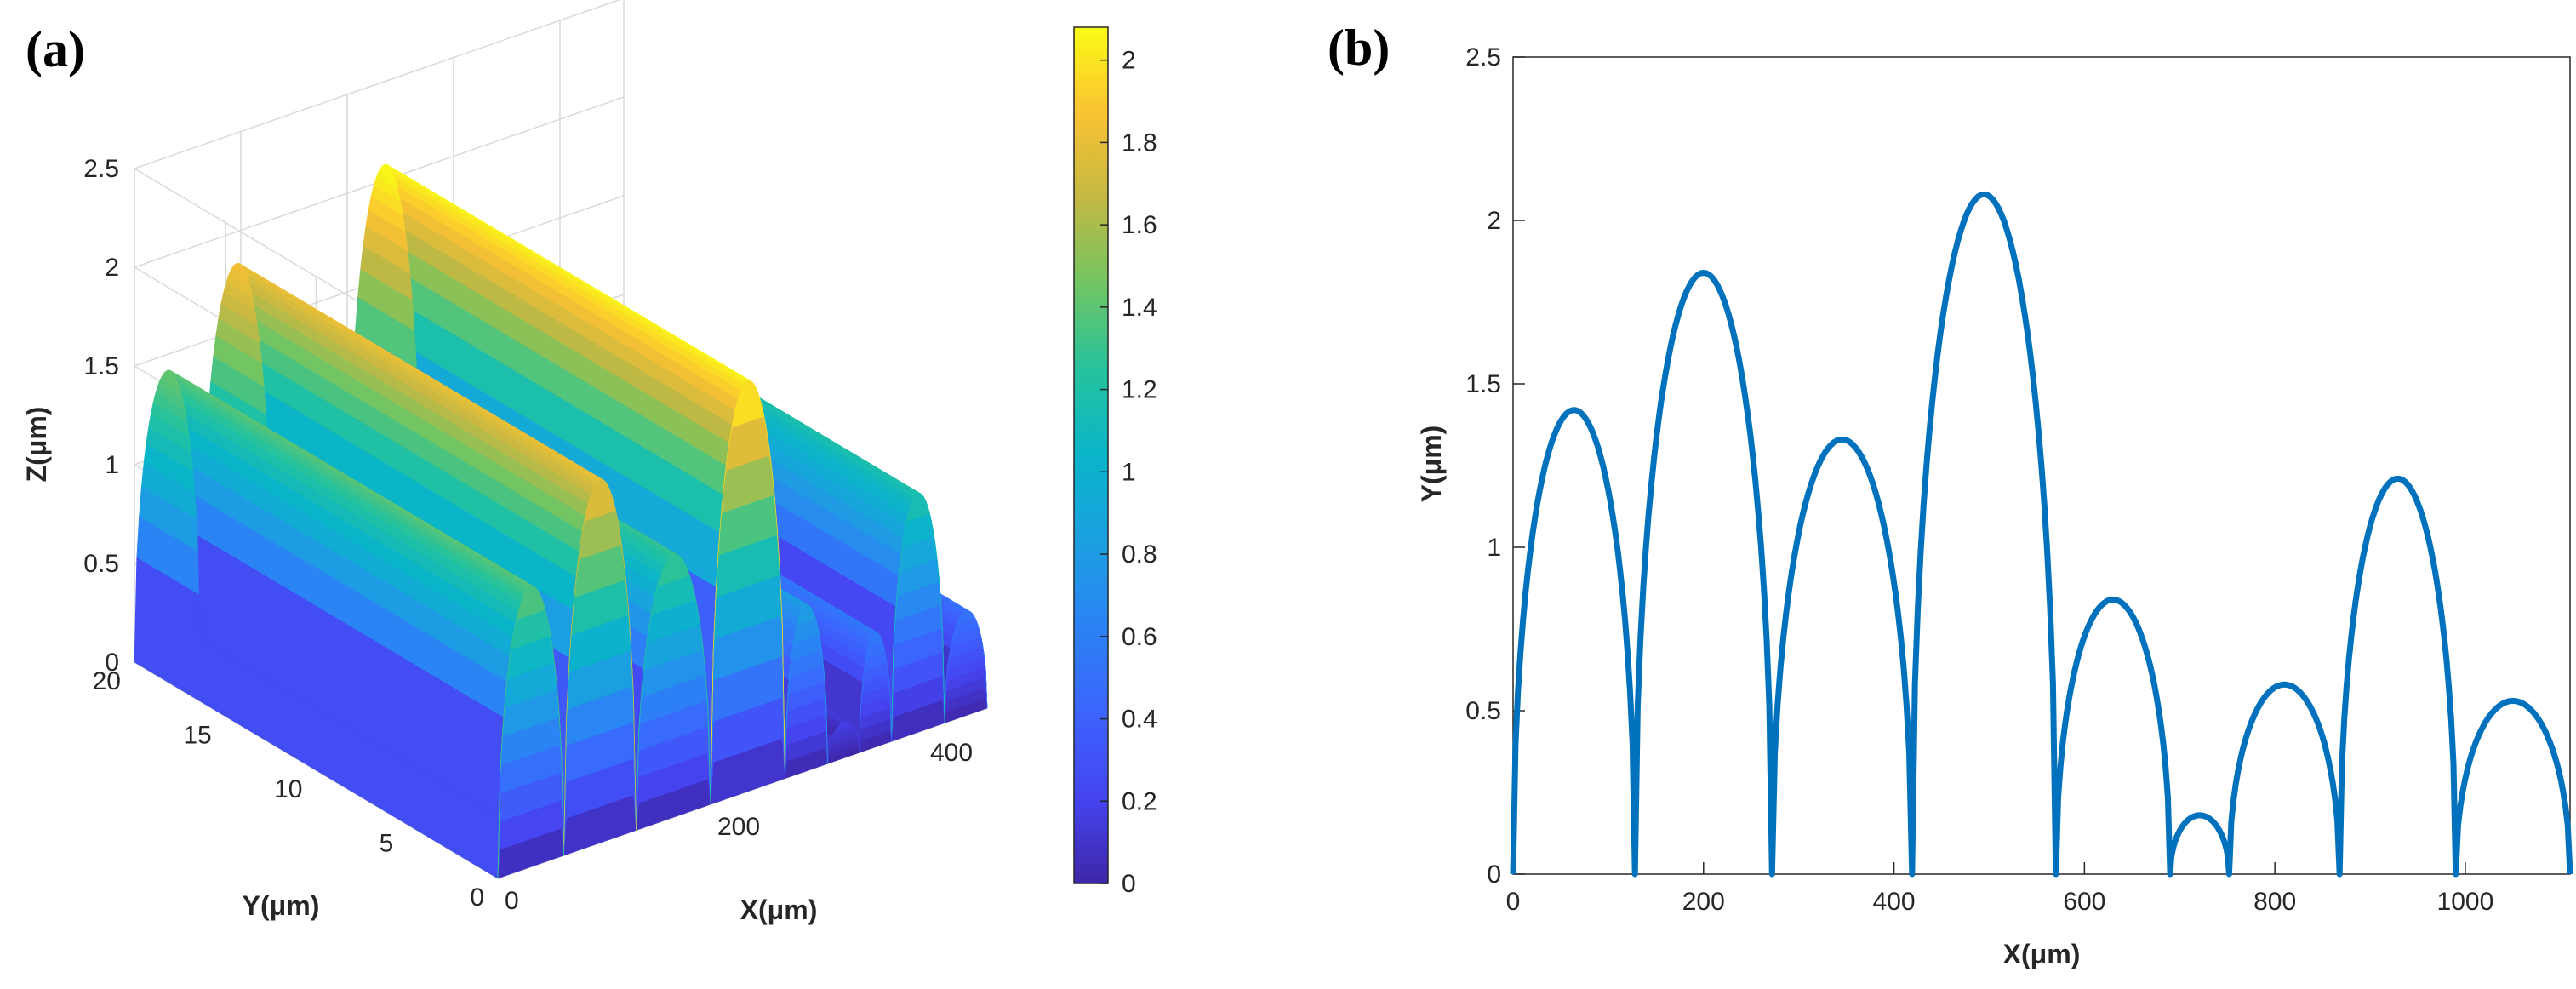  What do you see at coordinates (112, 465) in the screenshot?
I see `z-tick-label: 1` at bounding box center [112, 465].